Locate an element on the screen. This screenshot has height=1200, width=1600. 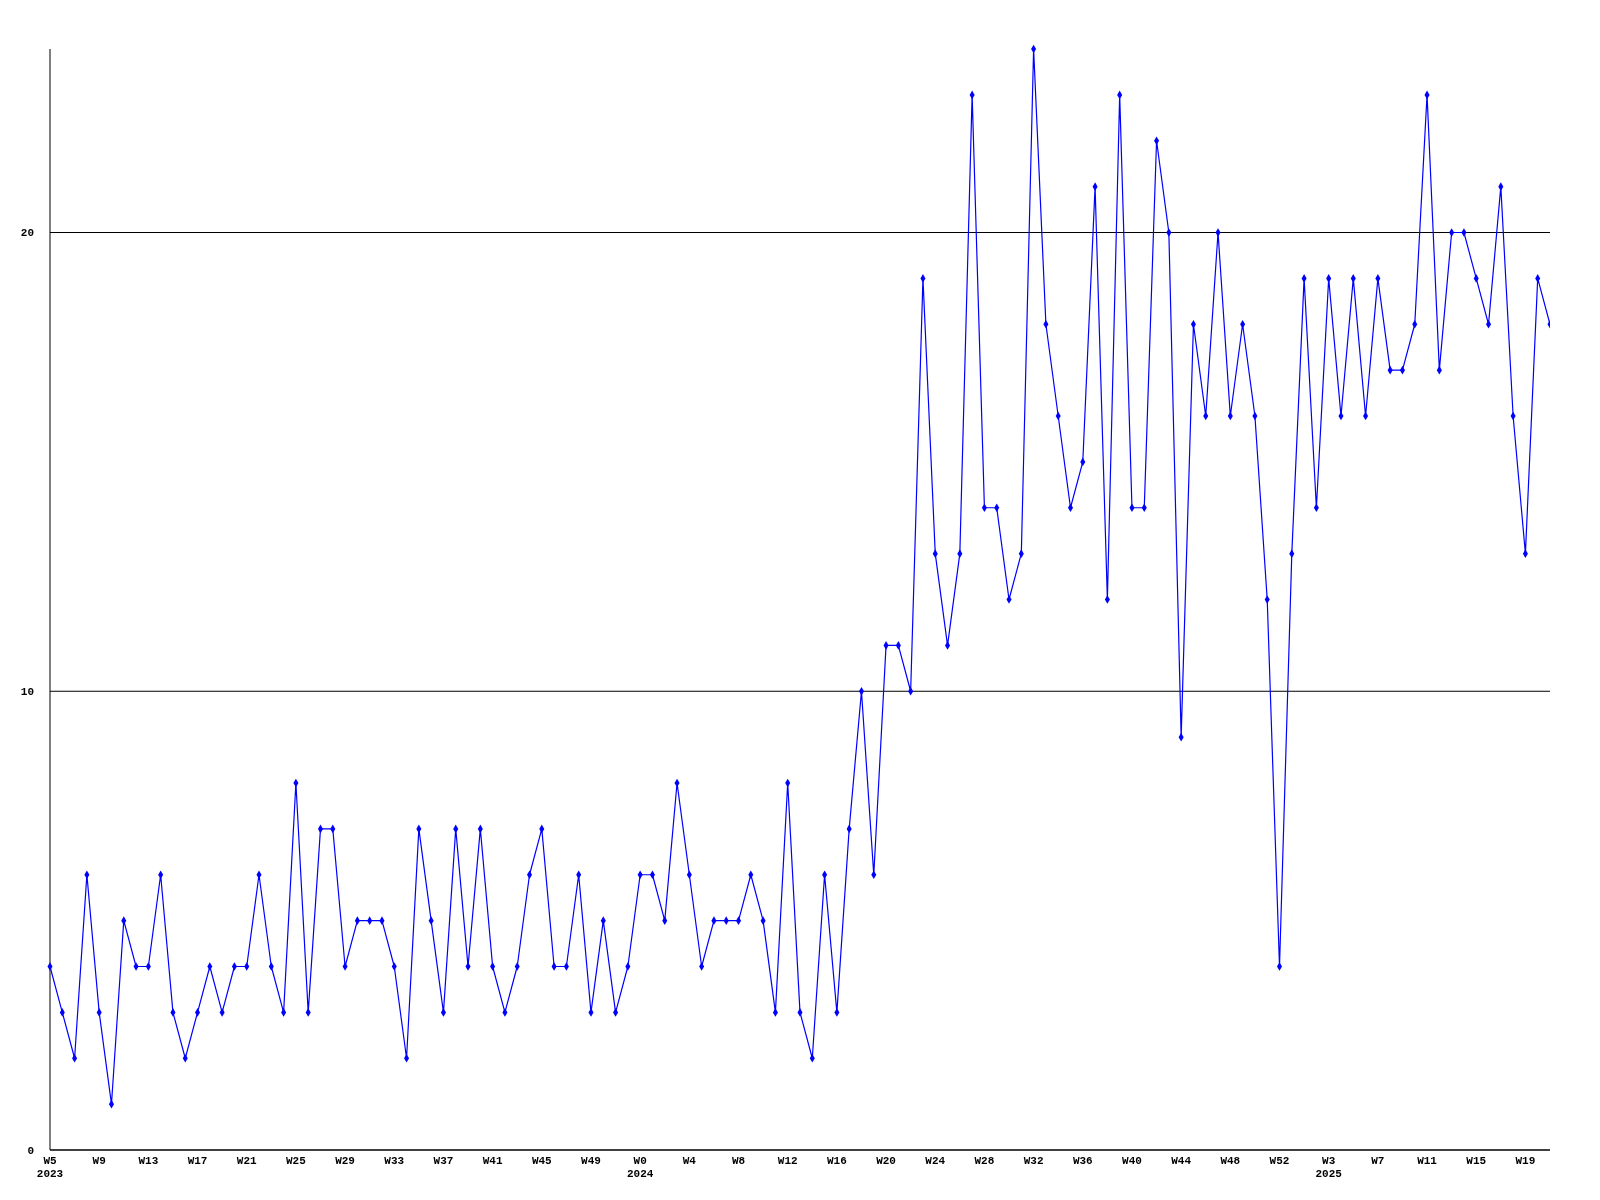
y-tick-label: 20 is located at coordinates (27, 233).